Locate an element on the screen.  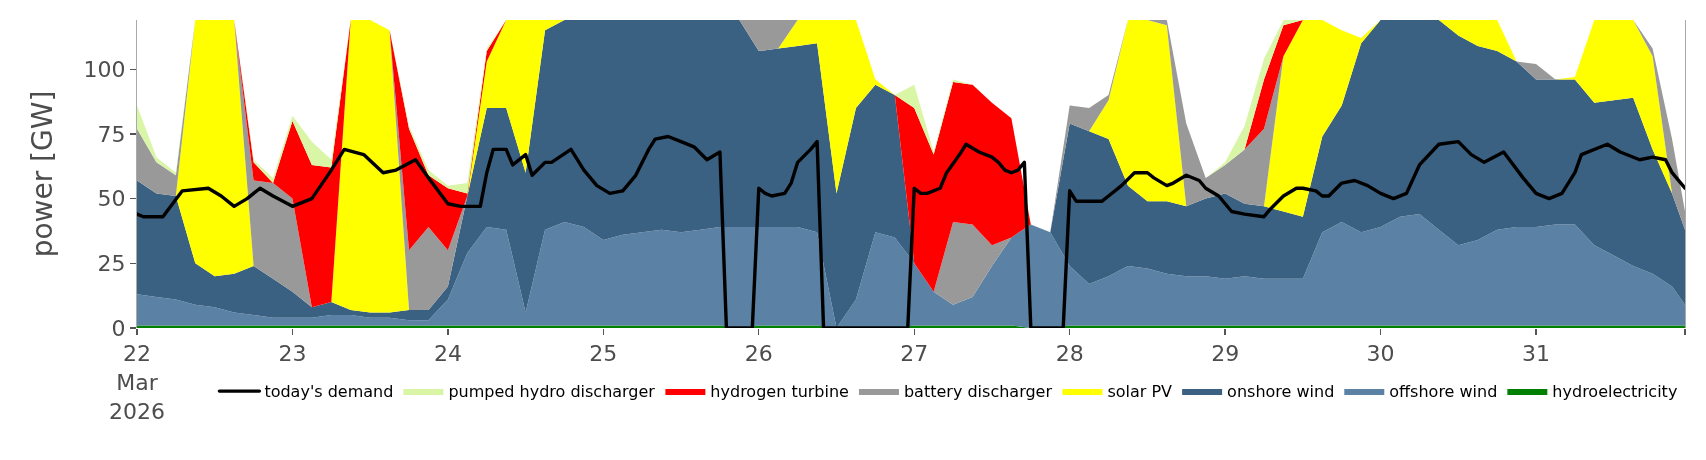
legend-label: today's demand is located at coordinates (329, 392).